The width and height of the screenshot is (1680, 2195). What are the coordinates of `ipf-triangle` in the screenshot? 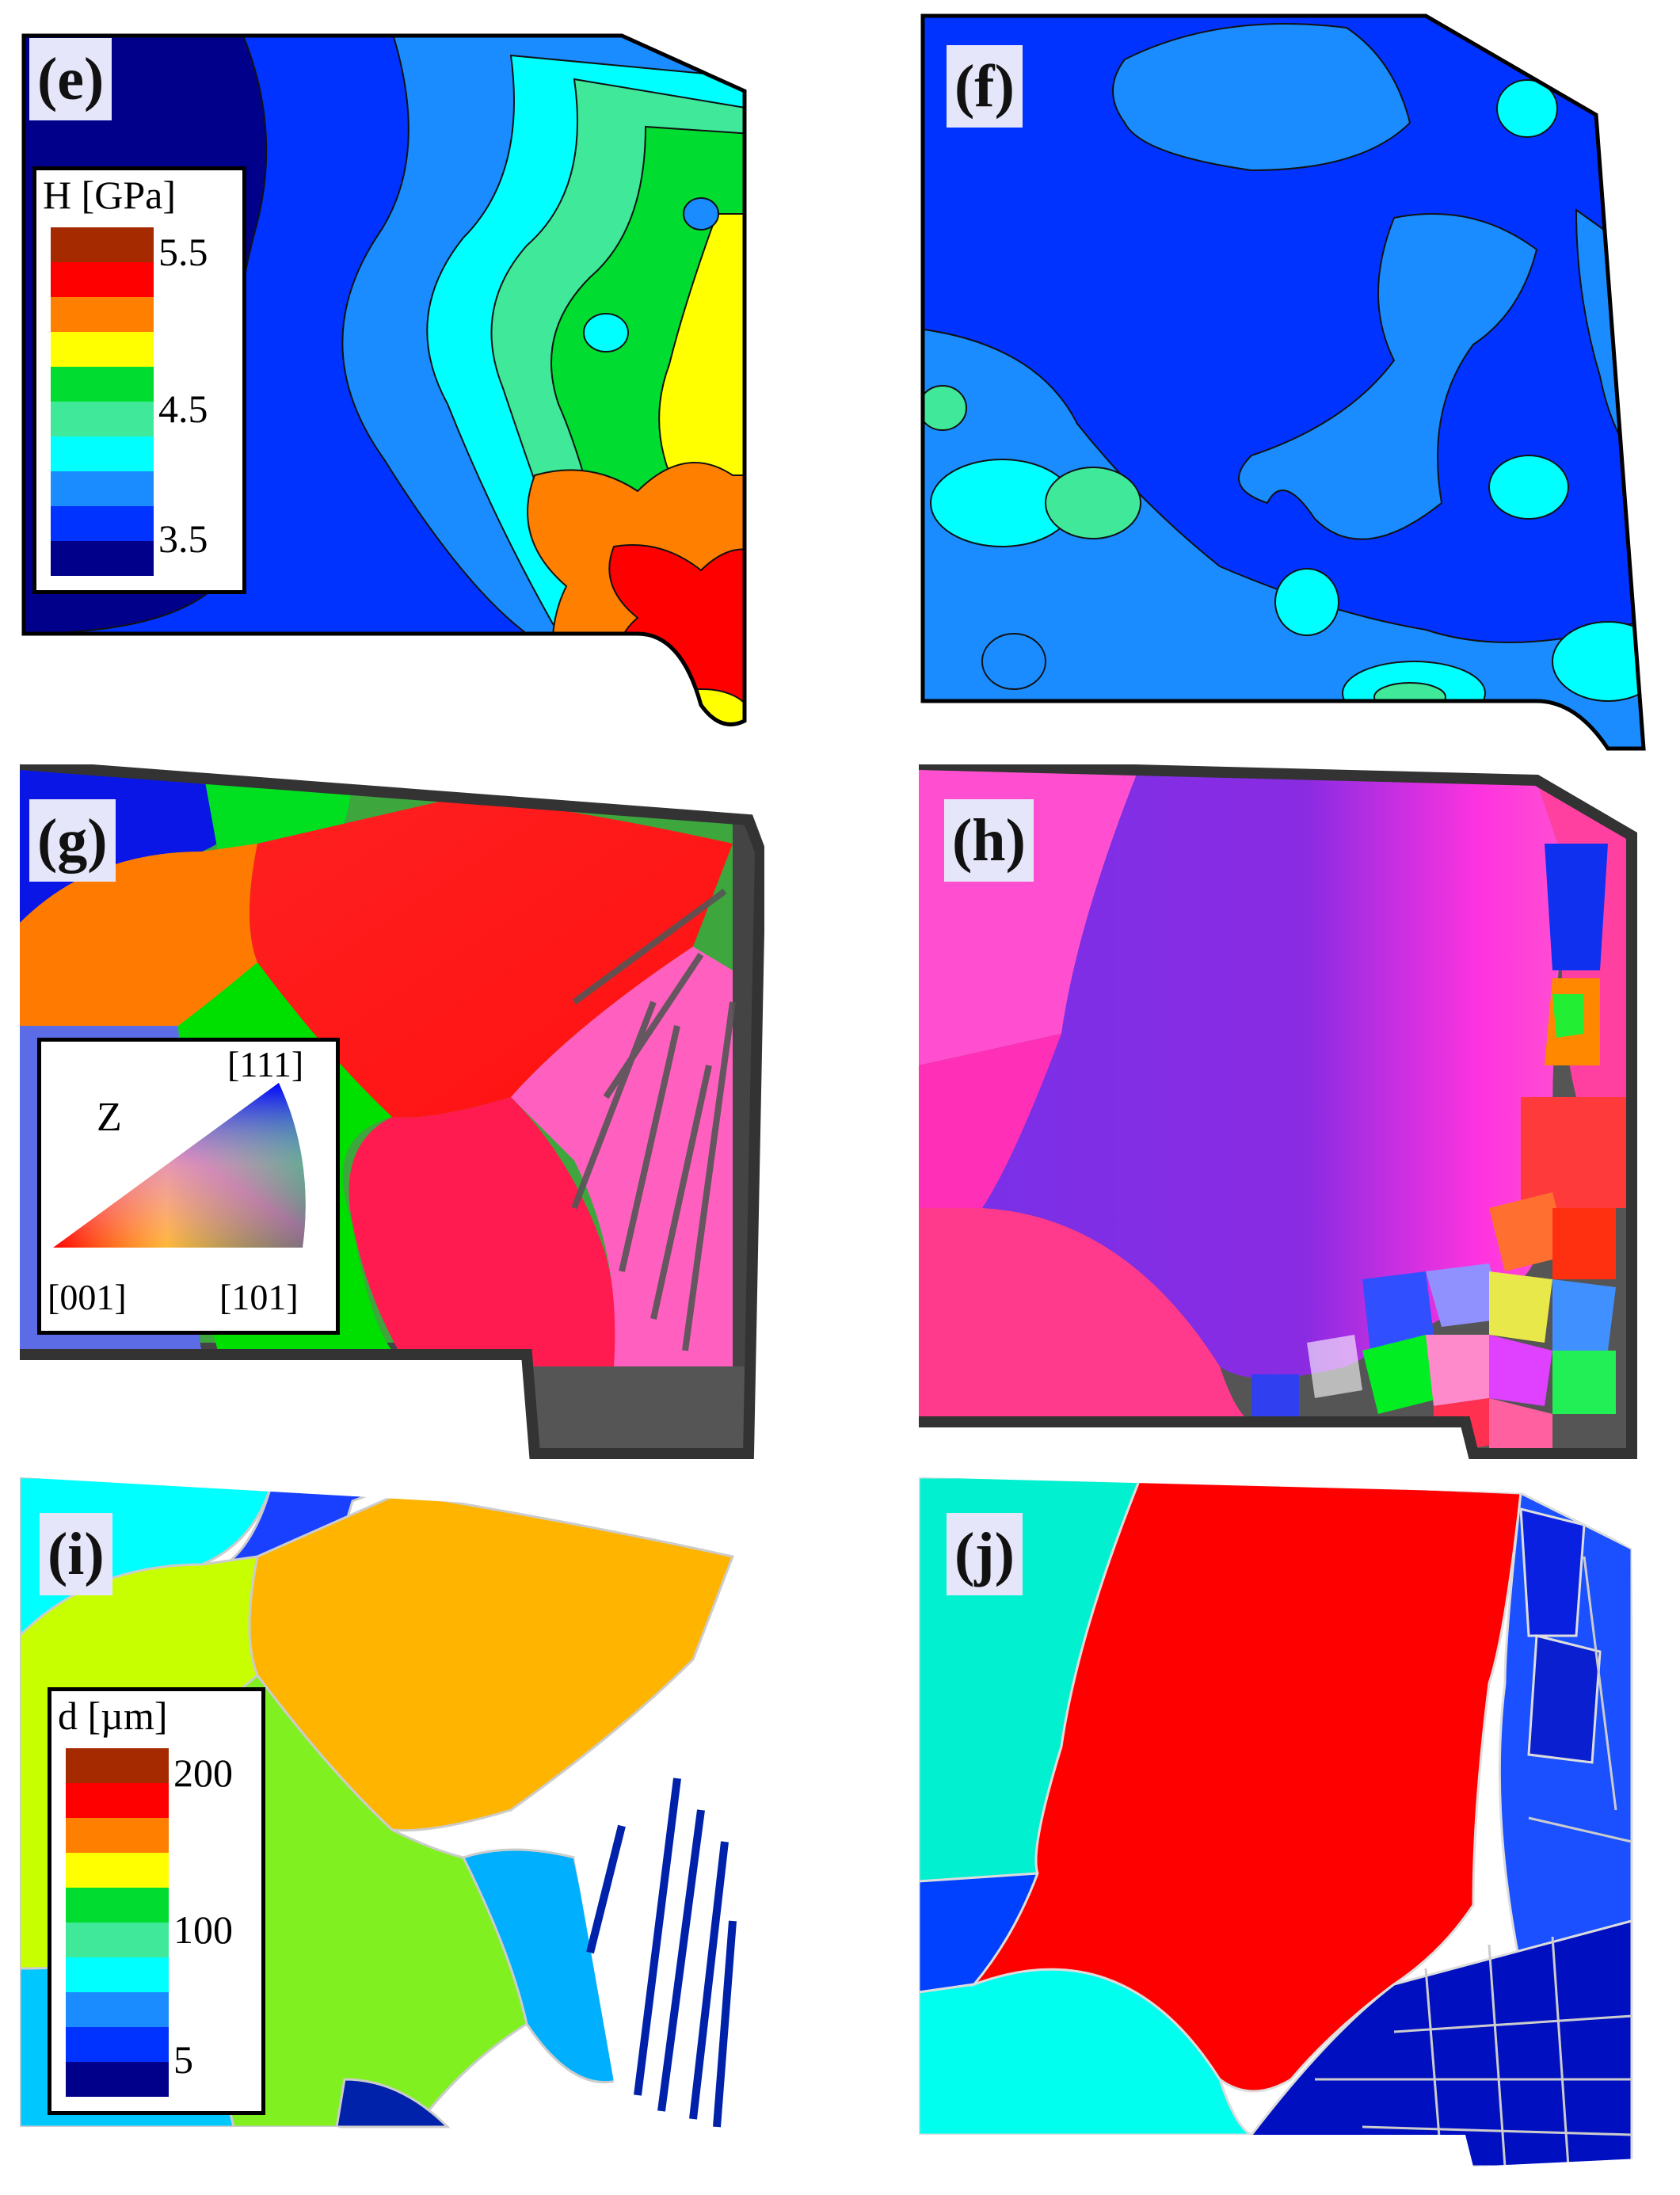 It's located at (179, 1165).